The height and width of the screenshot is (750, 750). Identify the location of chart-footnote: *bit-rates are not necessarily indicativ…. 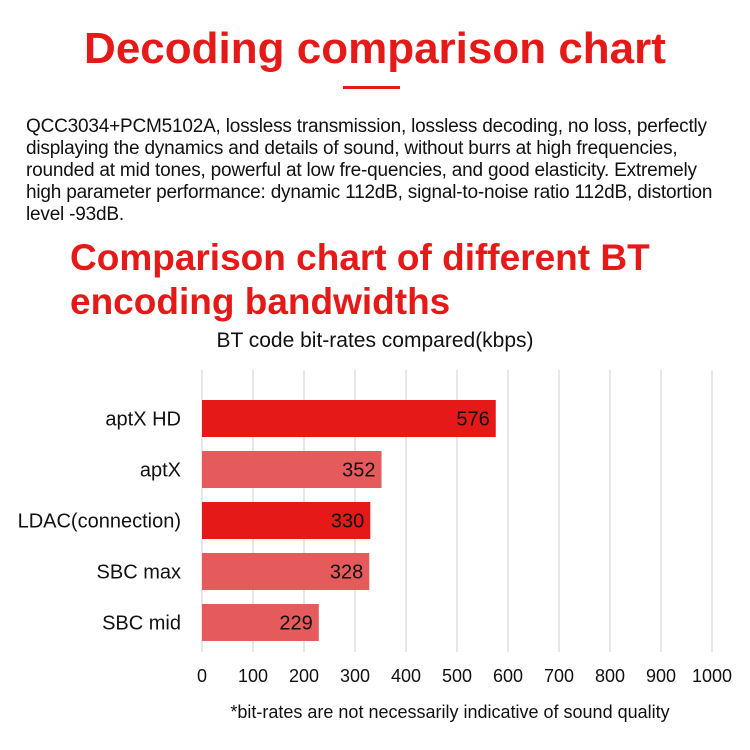
(449, 712).